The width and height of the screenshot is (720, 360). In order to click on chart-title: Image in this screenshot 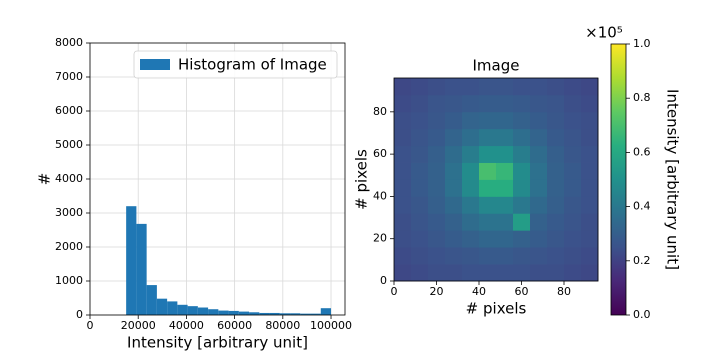, I will do `click(496, 66)`.